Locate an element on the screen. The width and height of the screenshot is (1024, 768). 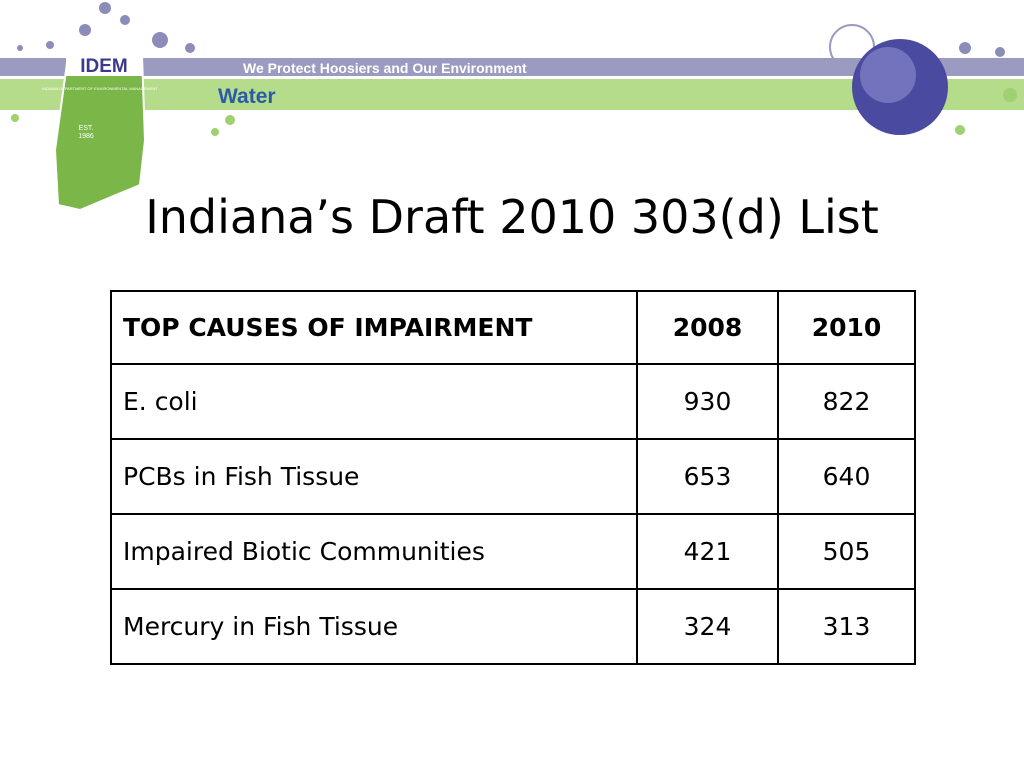
table-row: E. coli 930 822 is located at coordinates (513, 401).